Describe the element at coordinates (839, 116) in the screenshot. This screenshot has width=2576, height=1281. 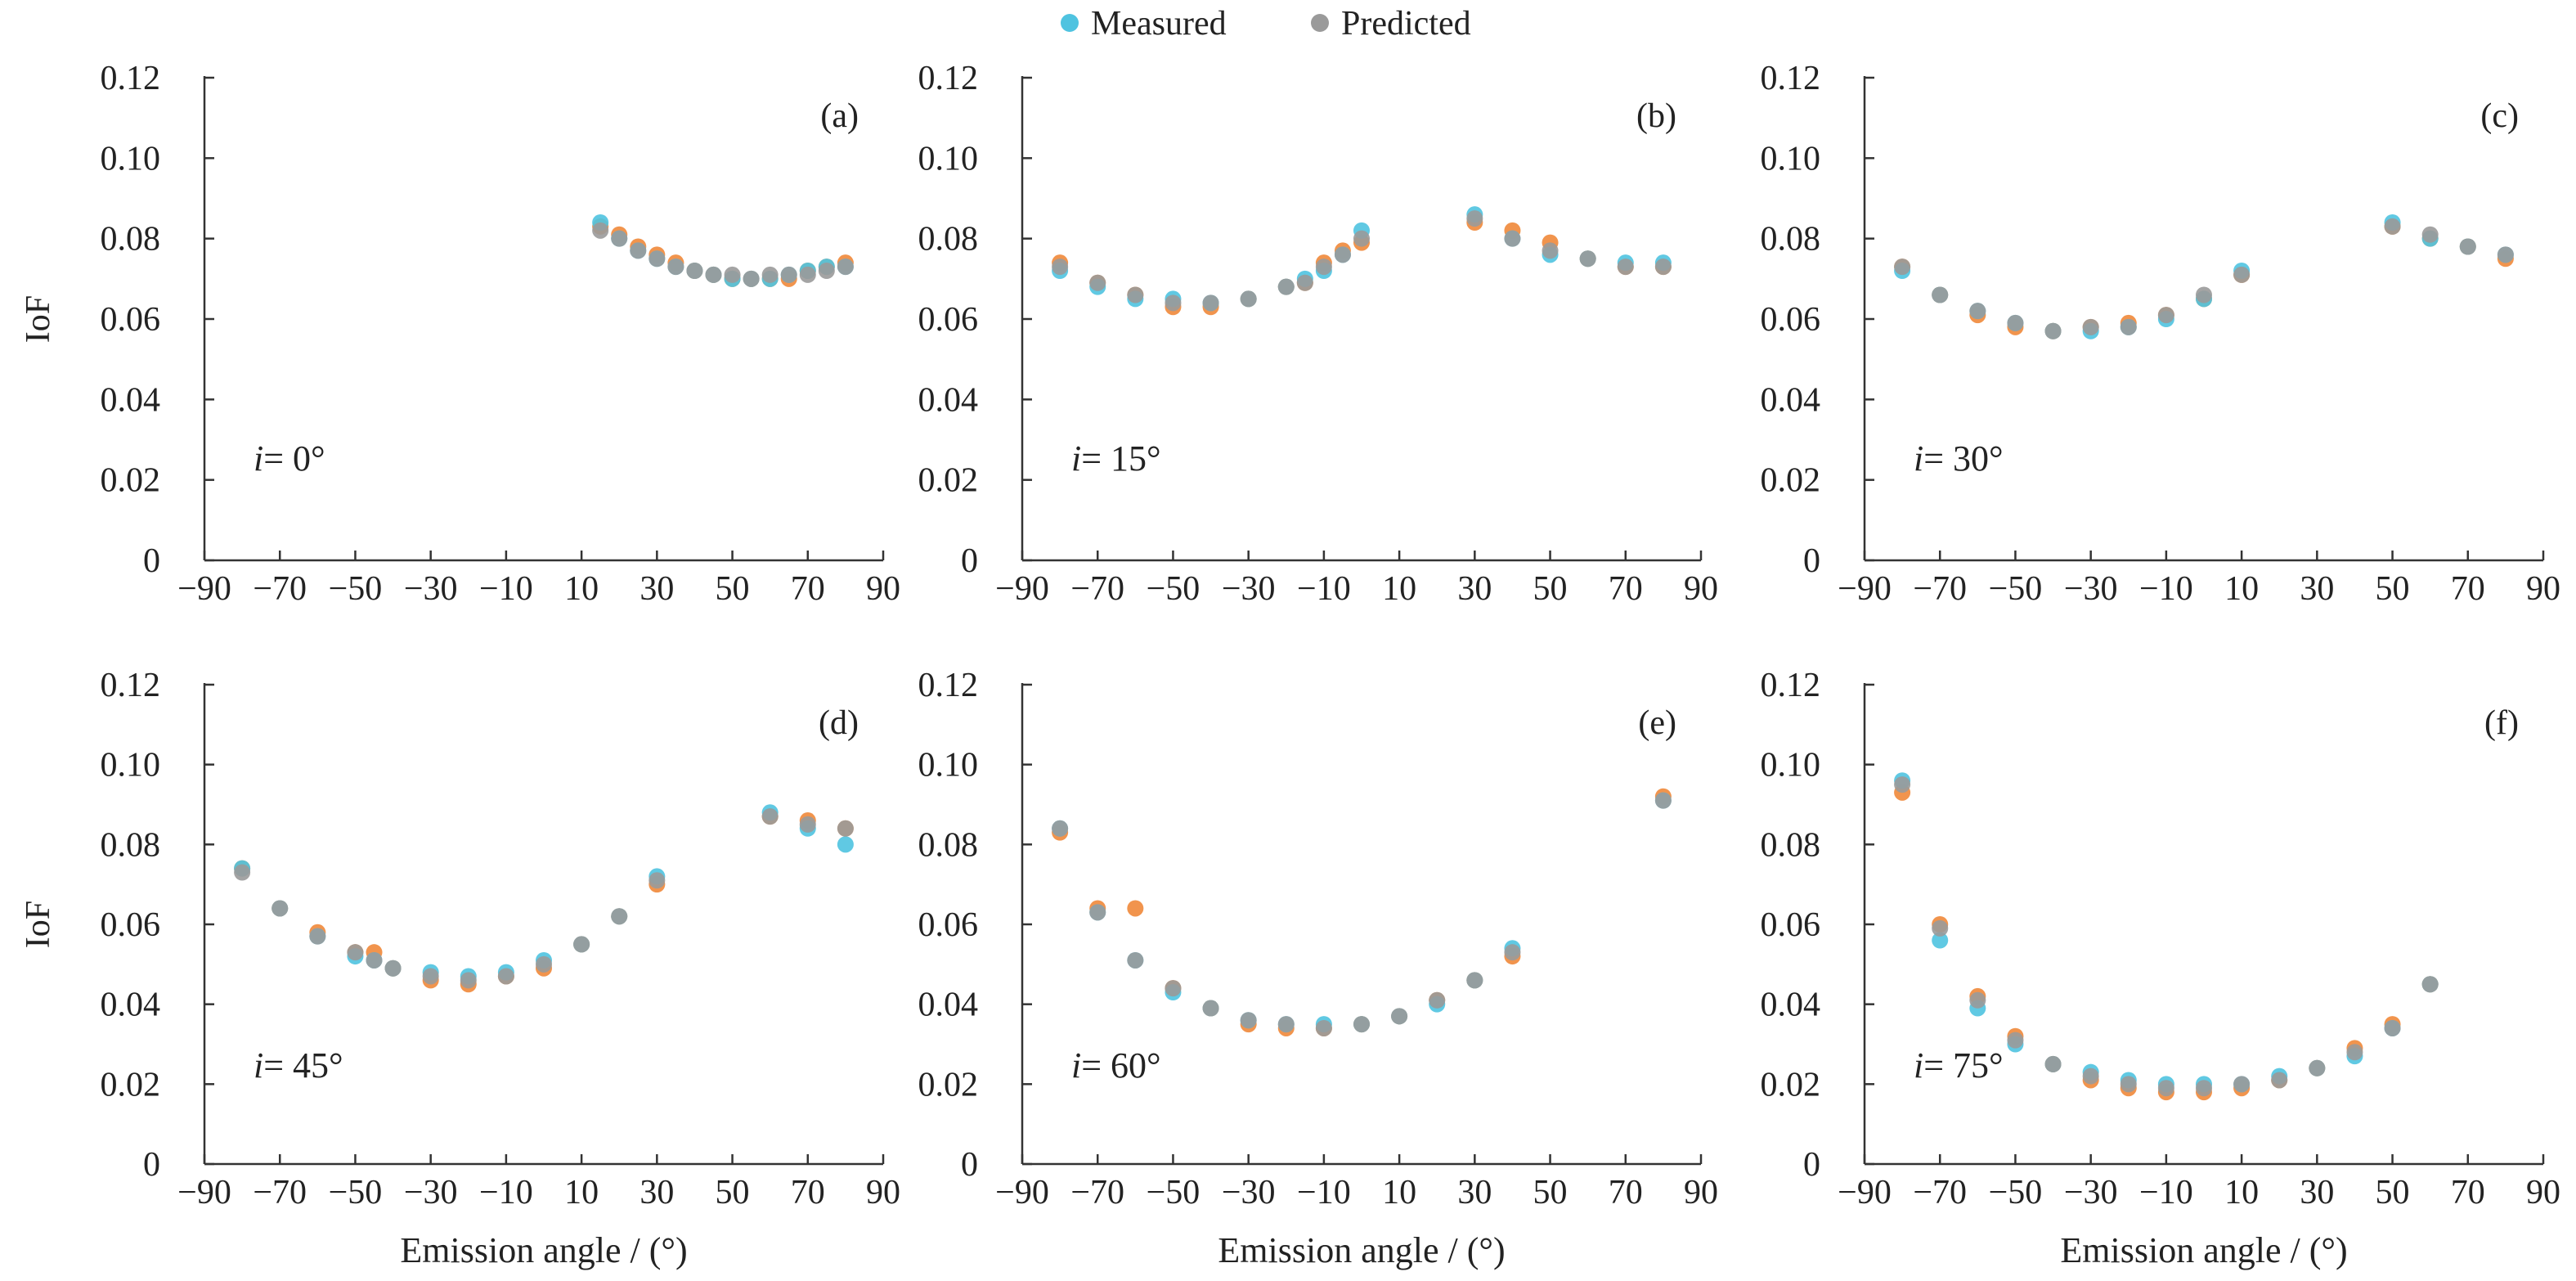
I see `panel-label: (a)` at that location.